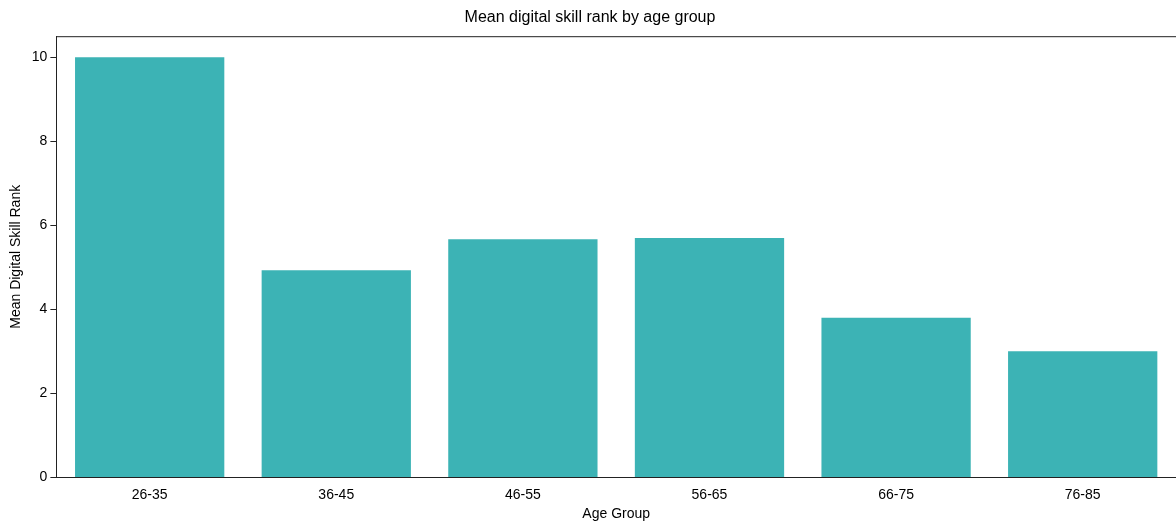 The height and width of the screenshot is (527, 1176). I want to click on x-tick-label: 36-45, so click(336, 493).